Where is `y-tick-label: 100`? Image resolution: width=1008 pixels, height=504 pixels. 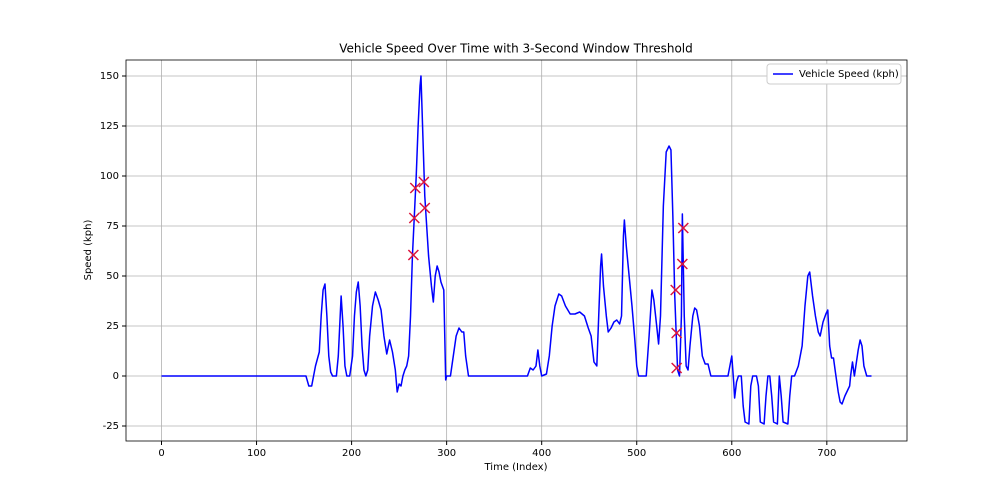
y-tick-label: 100 is located at coordinates (109, 176).